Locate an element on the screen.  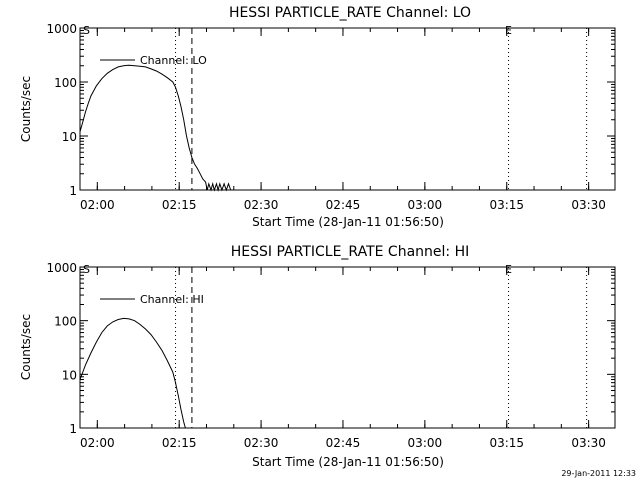
timestamp-footer: 29-Jan-2011 12:33 is located at coordinates (598, 473).